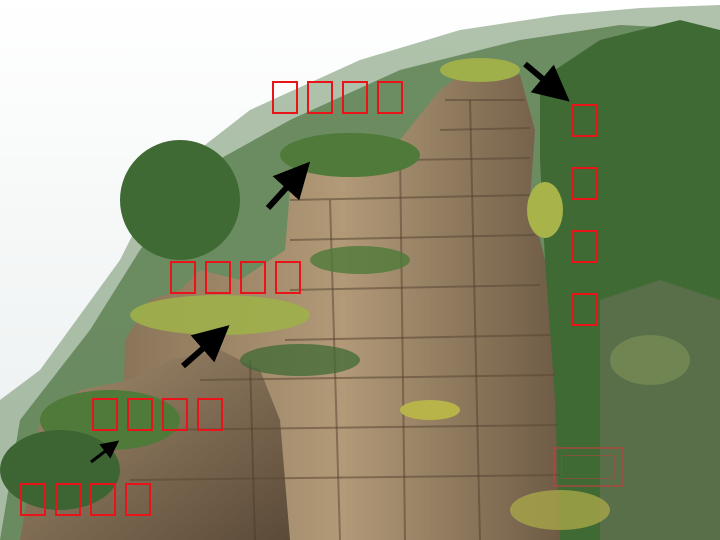 This screenshot has height=540, width=720. Describe the element at coordinates (157, 414) in the screenshot. I see `label-lower` at that location.